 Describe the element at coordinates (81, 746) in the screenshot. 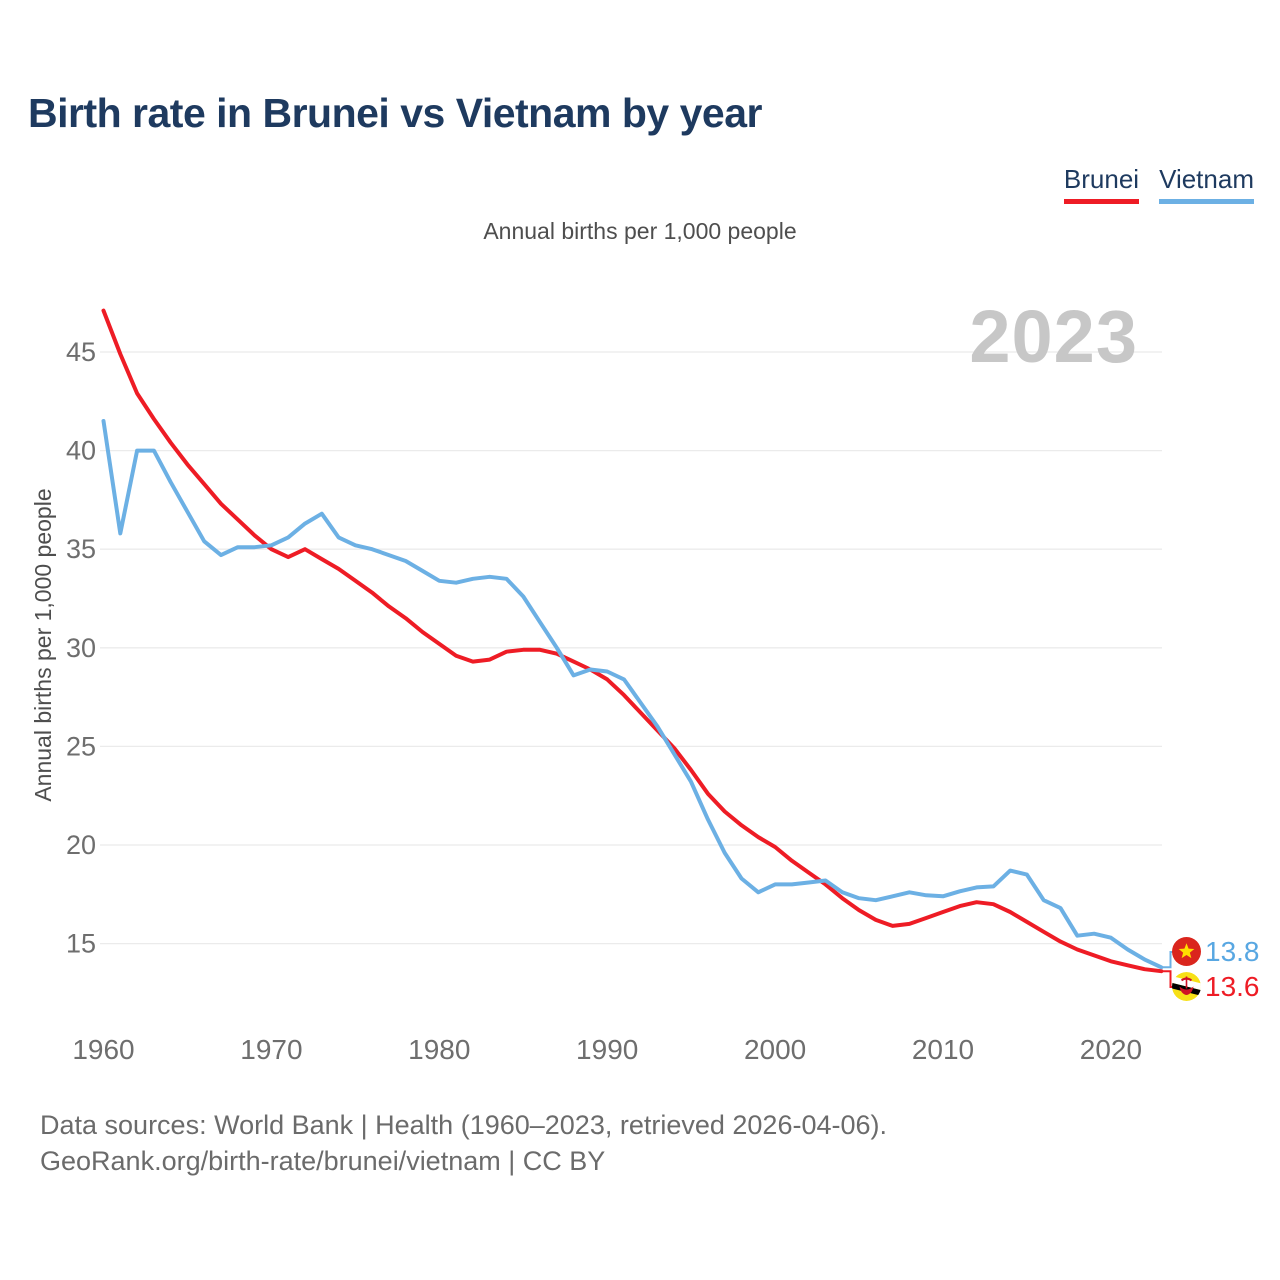

I see `y-tick-label: 25` at that location.